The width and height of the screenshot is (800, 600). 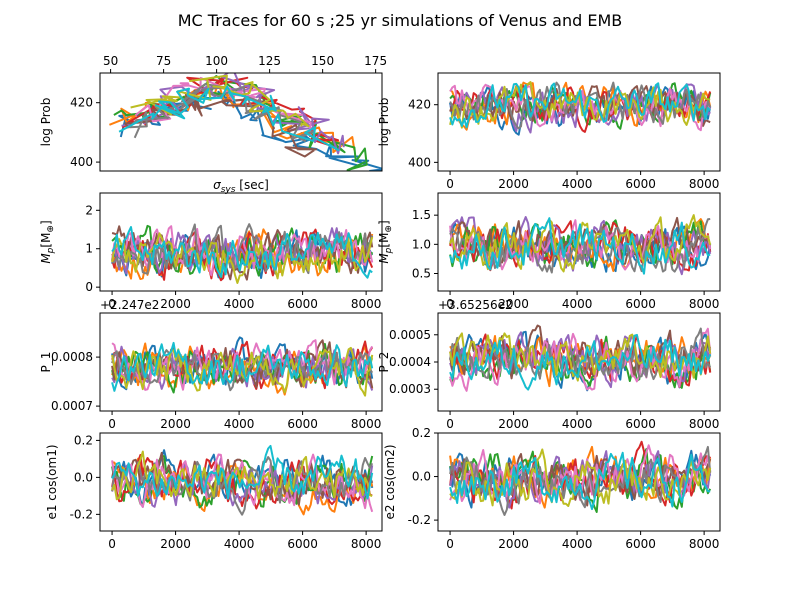 I want to click on chart-panel-e1cos-trace: 0 2000 4000 6000 8000 -0.2 0.0 0.2 e1 cos(om1), so click(x=214, y=491).